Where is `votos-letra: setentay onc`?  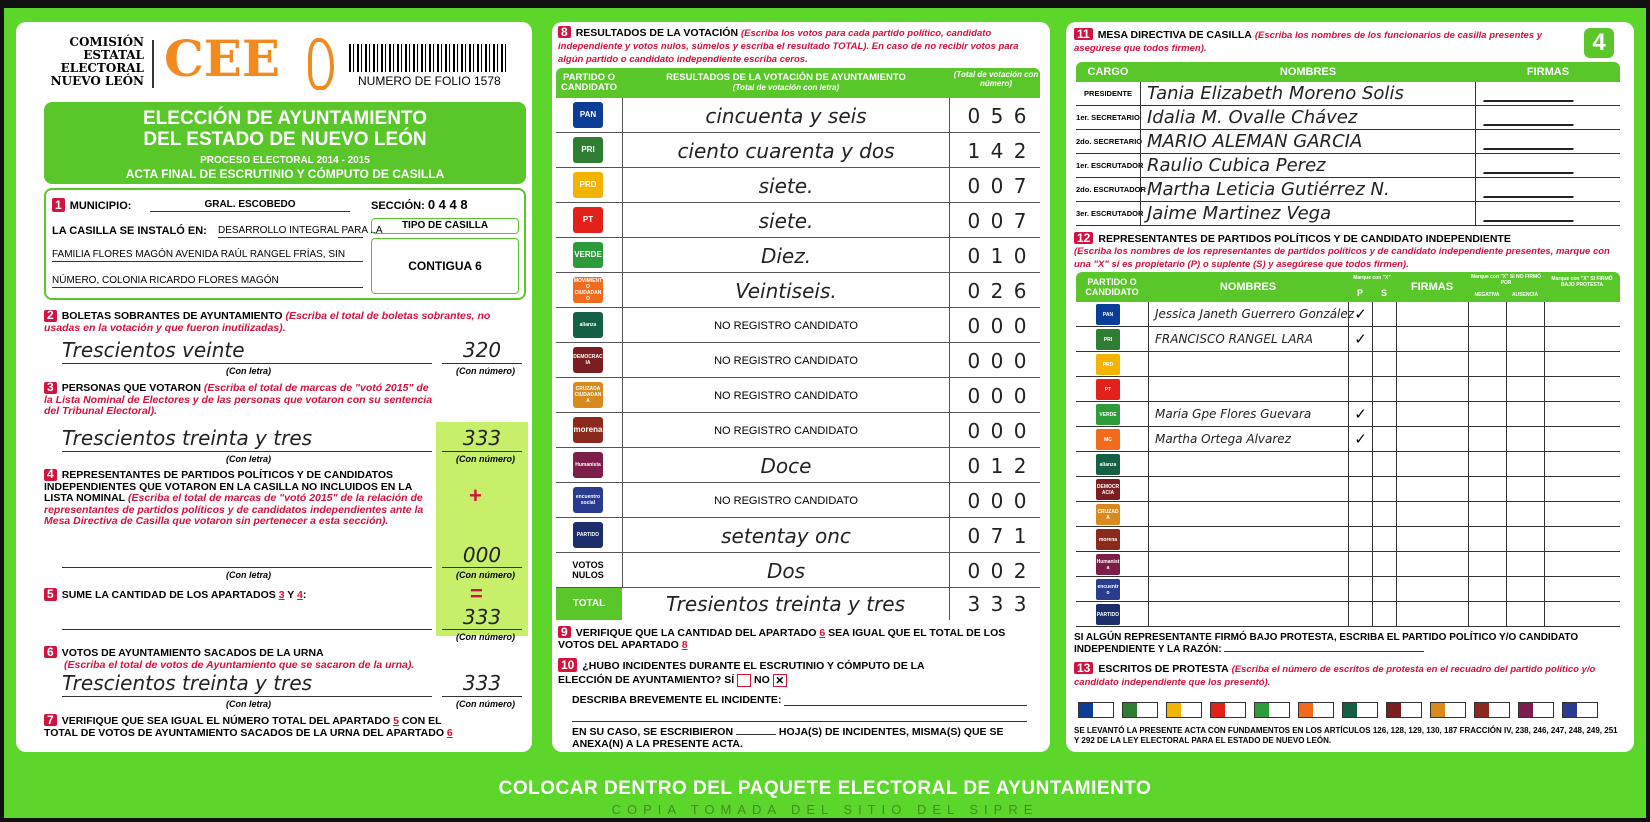 votos-letra: setentay onc is located at coordinates (786, 535).